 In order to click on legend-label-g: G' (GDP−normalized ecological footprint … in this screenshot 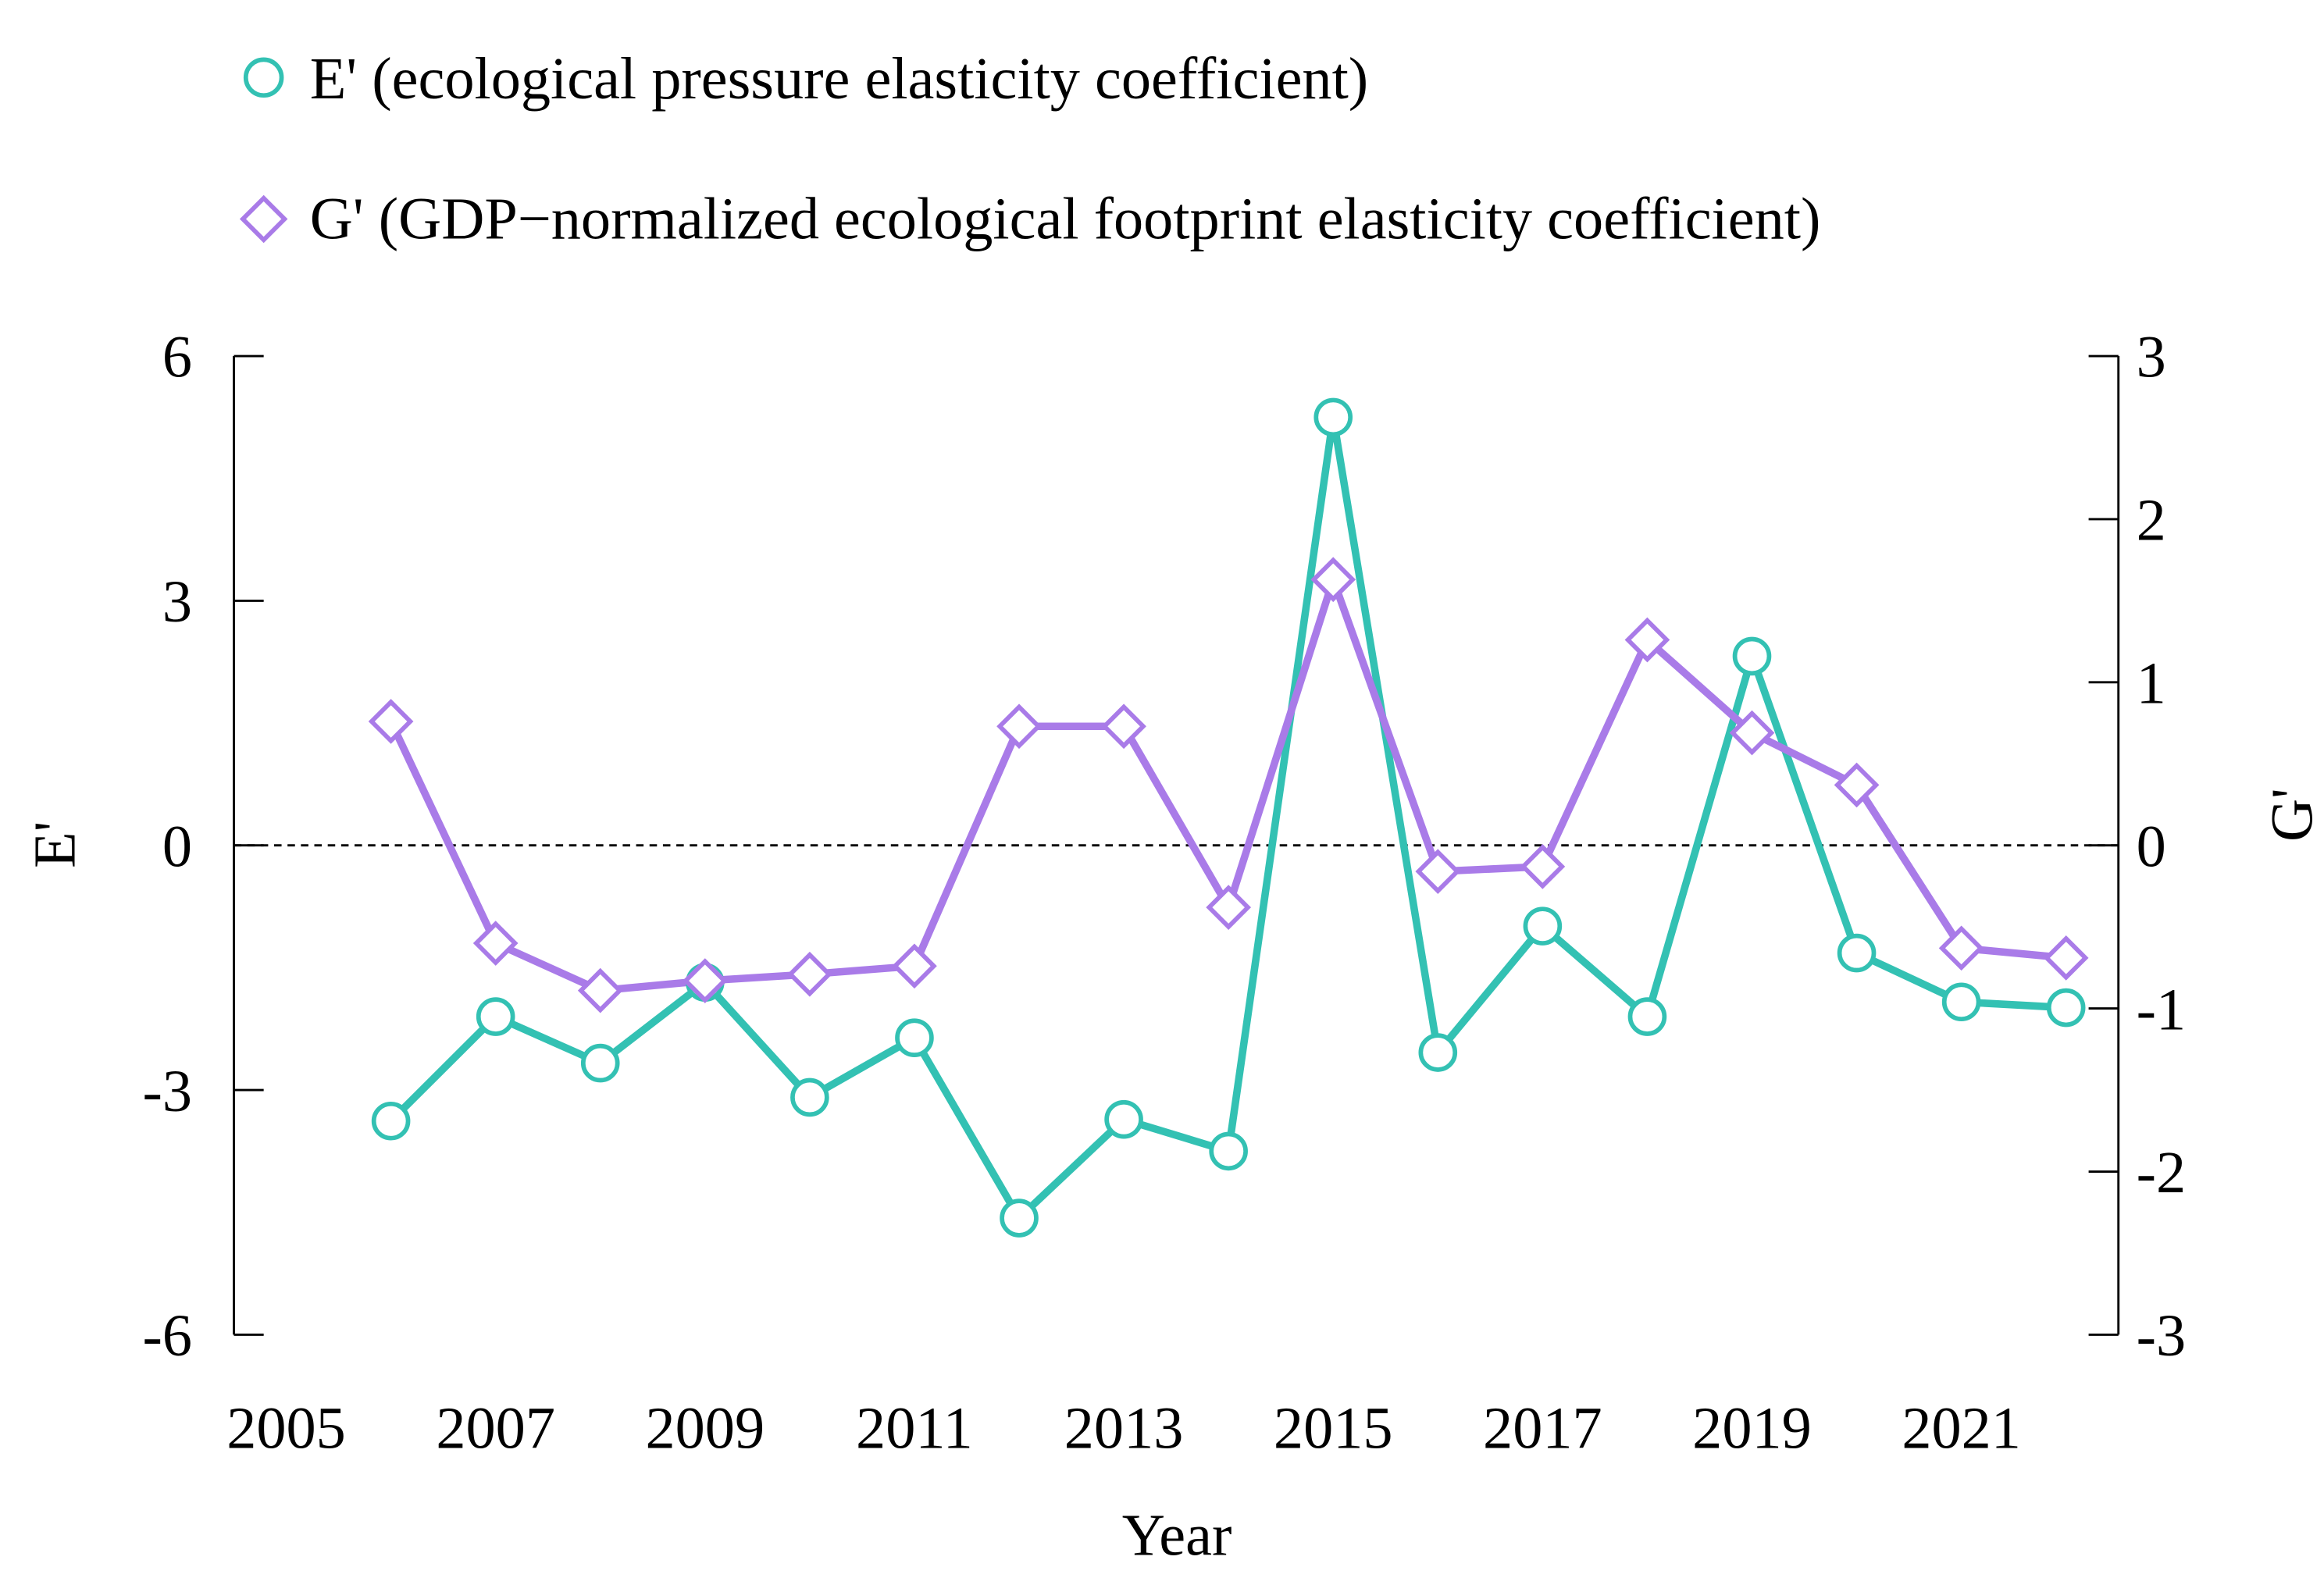, I will do `click(1065, 218)`.